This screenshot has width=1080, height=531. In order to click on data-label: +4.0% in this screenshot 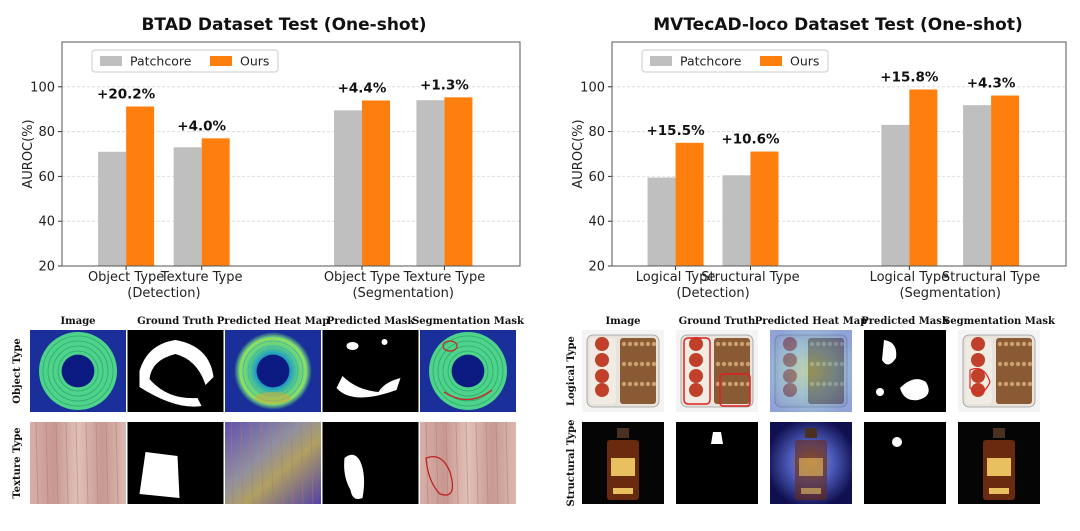, I will do `click(201, 126)`.